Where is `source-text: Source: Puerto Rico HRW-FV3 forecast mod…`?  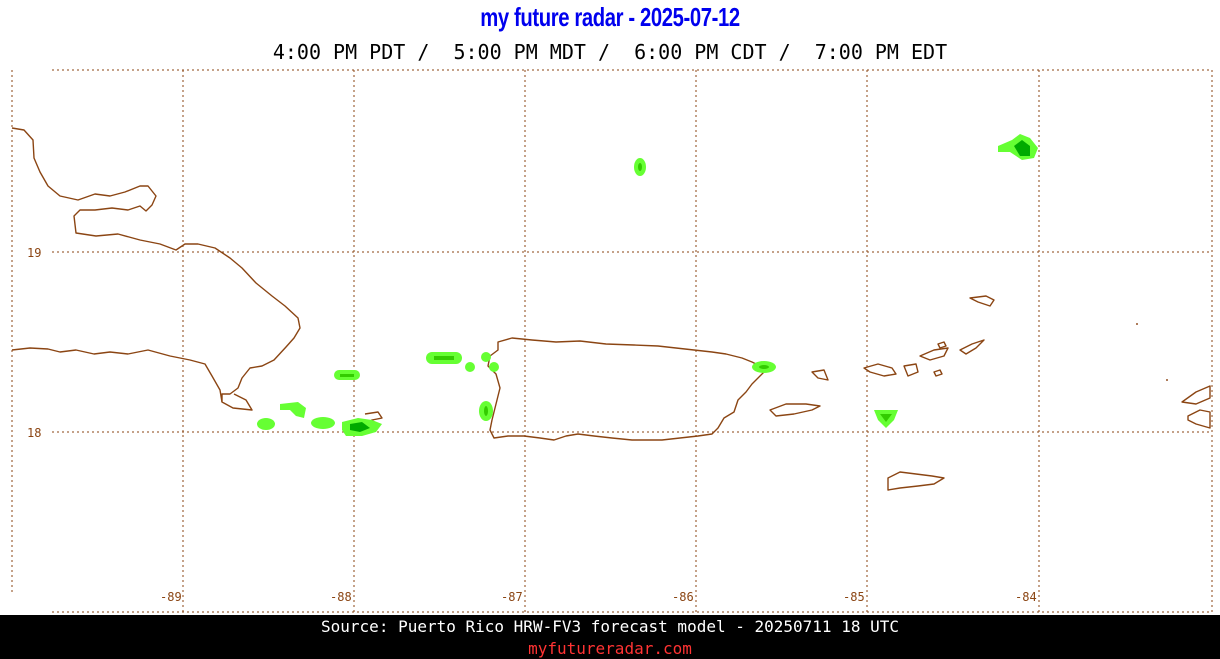
source-text: Source: Puerto Rico HRW-FV3 forecast mod… is located at coordinates (610, 626).